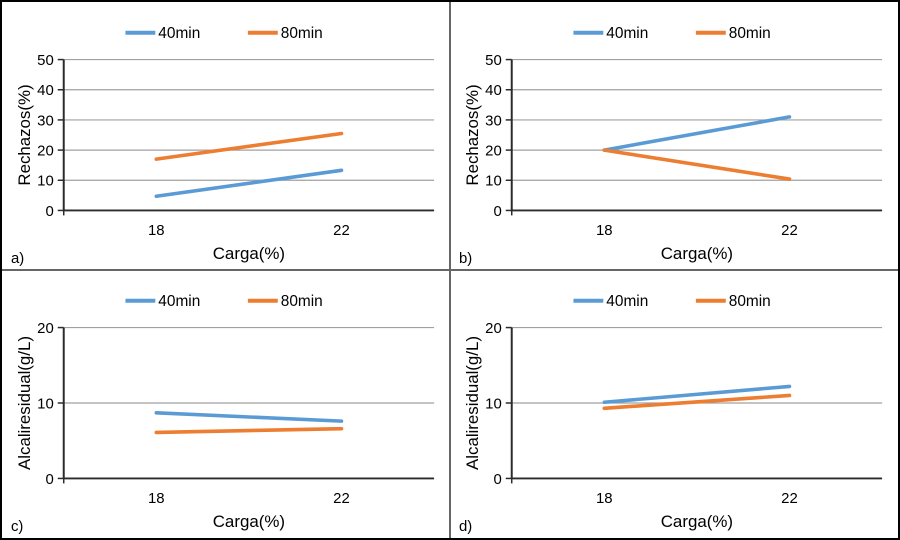  I want to click on panel-letter: c), so click(17, 527).